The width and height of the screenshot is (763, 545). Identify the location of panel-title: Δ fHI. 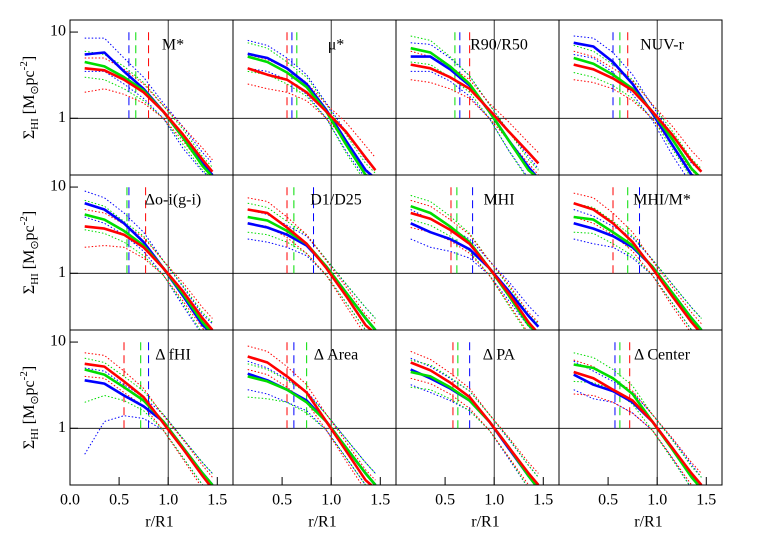
(173, 355).